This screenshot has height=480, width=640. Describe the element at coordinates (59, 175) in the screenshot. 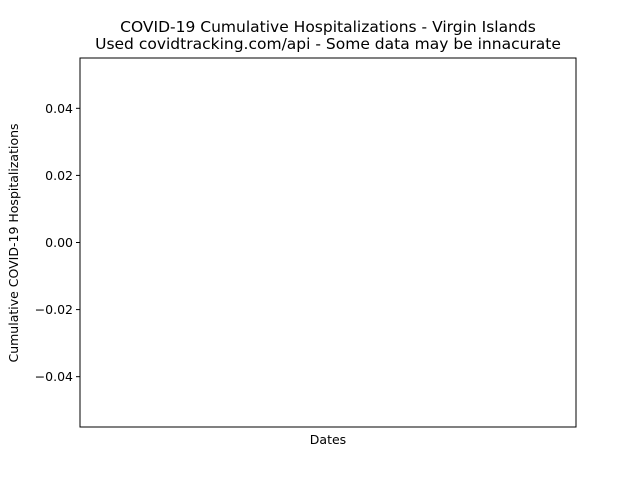

I see `y-tick-label: 0.02` at that location.